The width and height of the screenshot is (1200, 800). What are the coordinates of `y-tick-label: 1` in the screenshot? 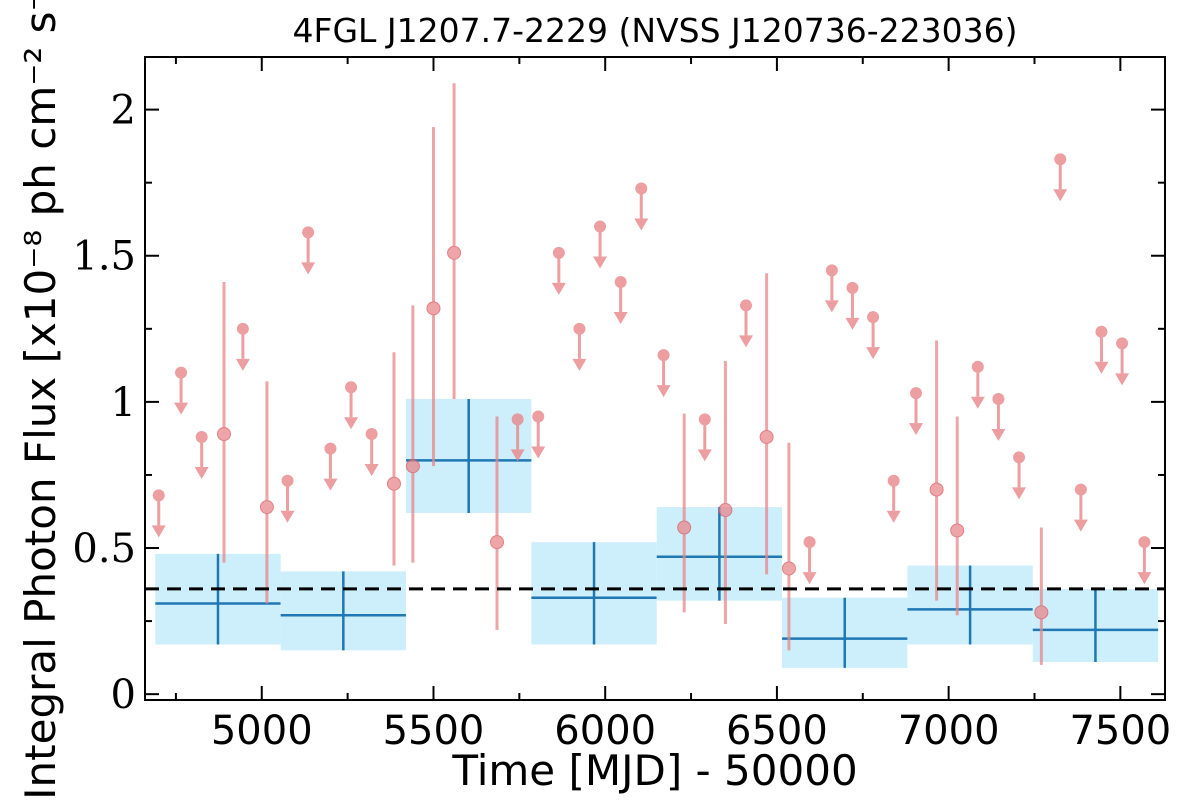 It's located at (123, 403).